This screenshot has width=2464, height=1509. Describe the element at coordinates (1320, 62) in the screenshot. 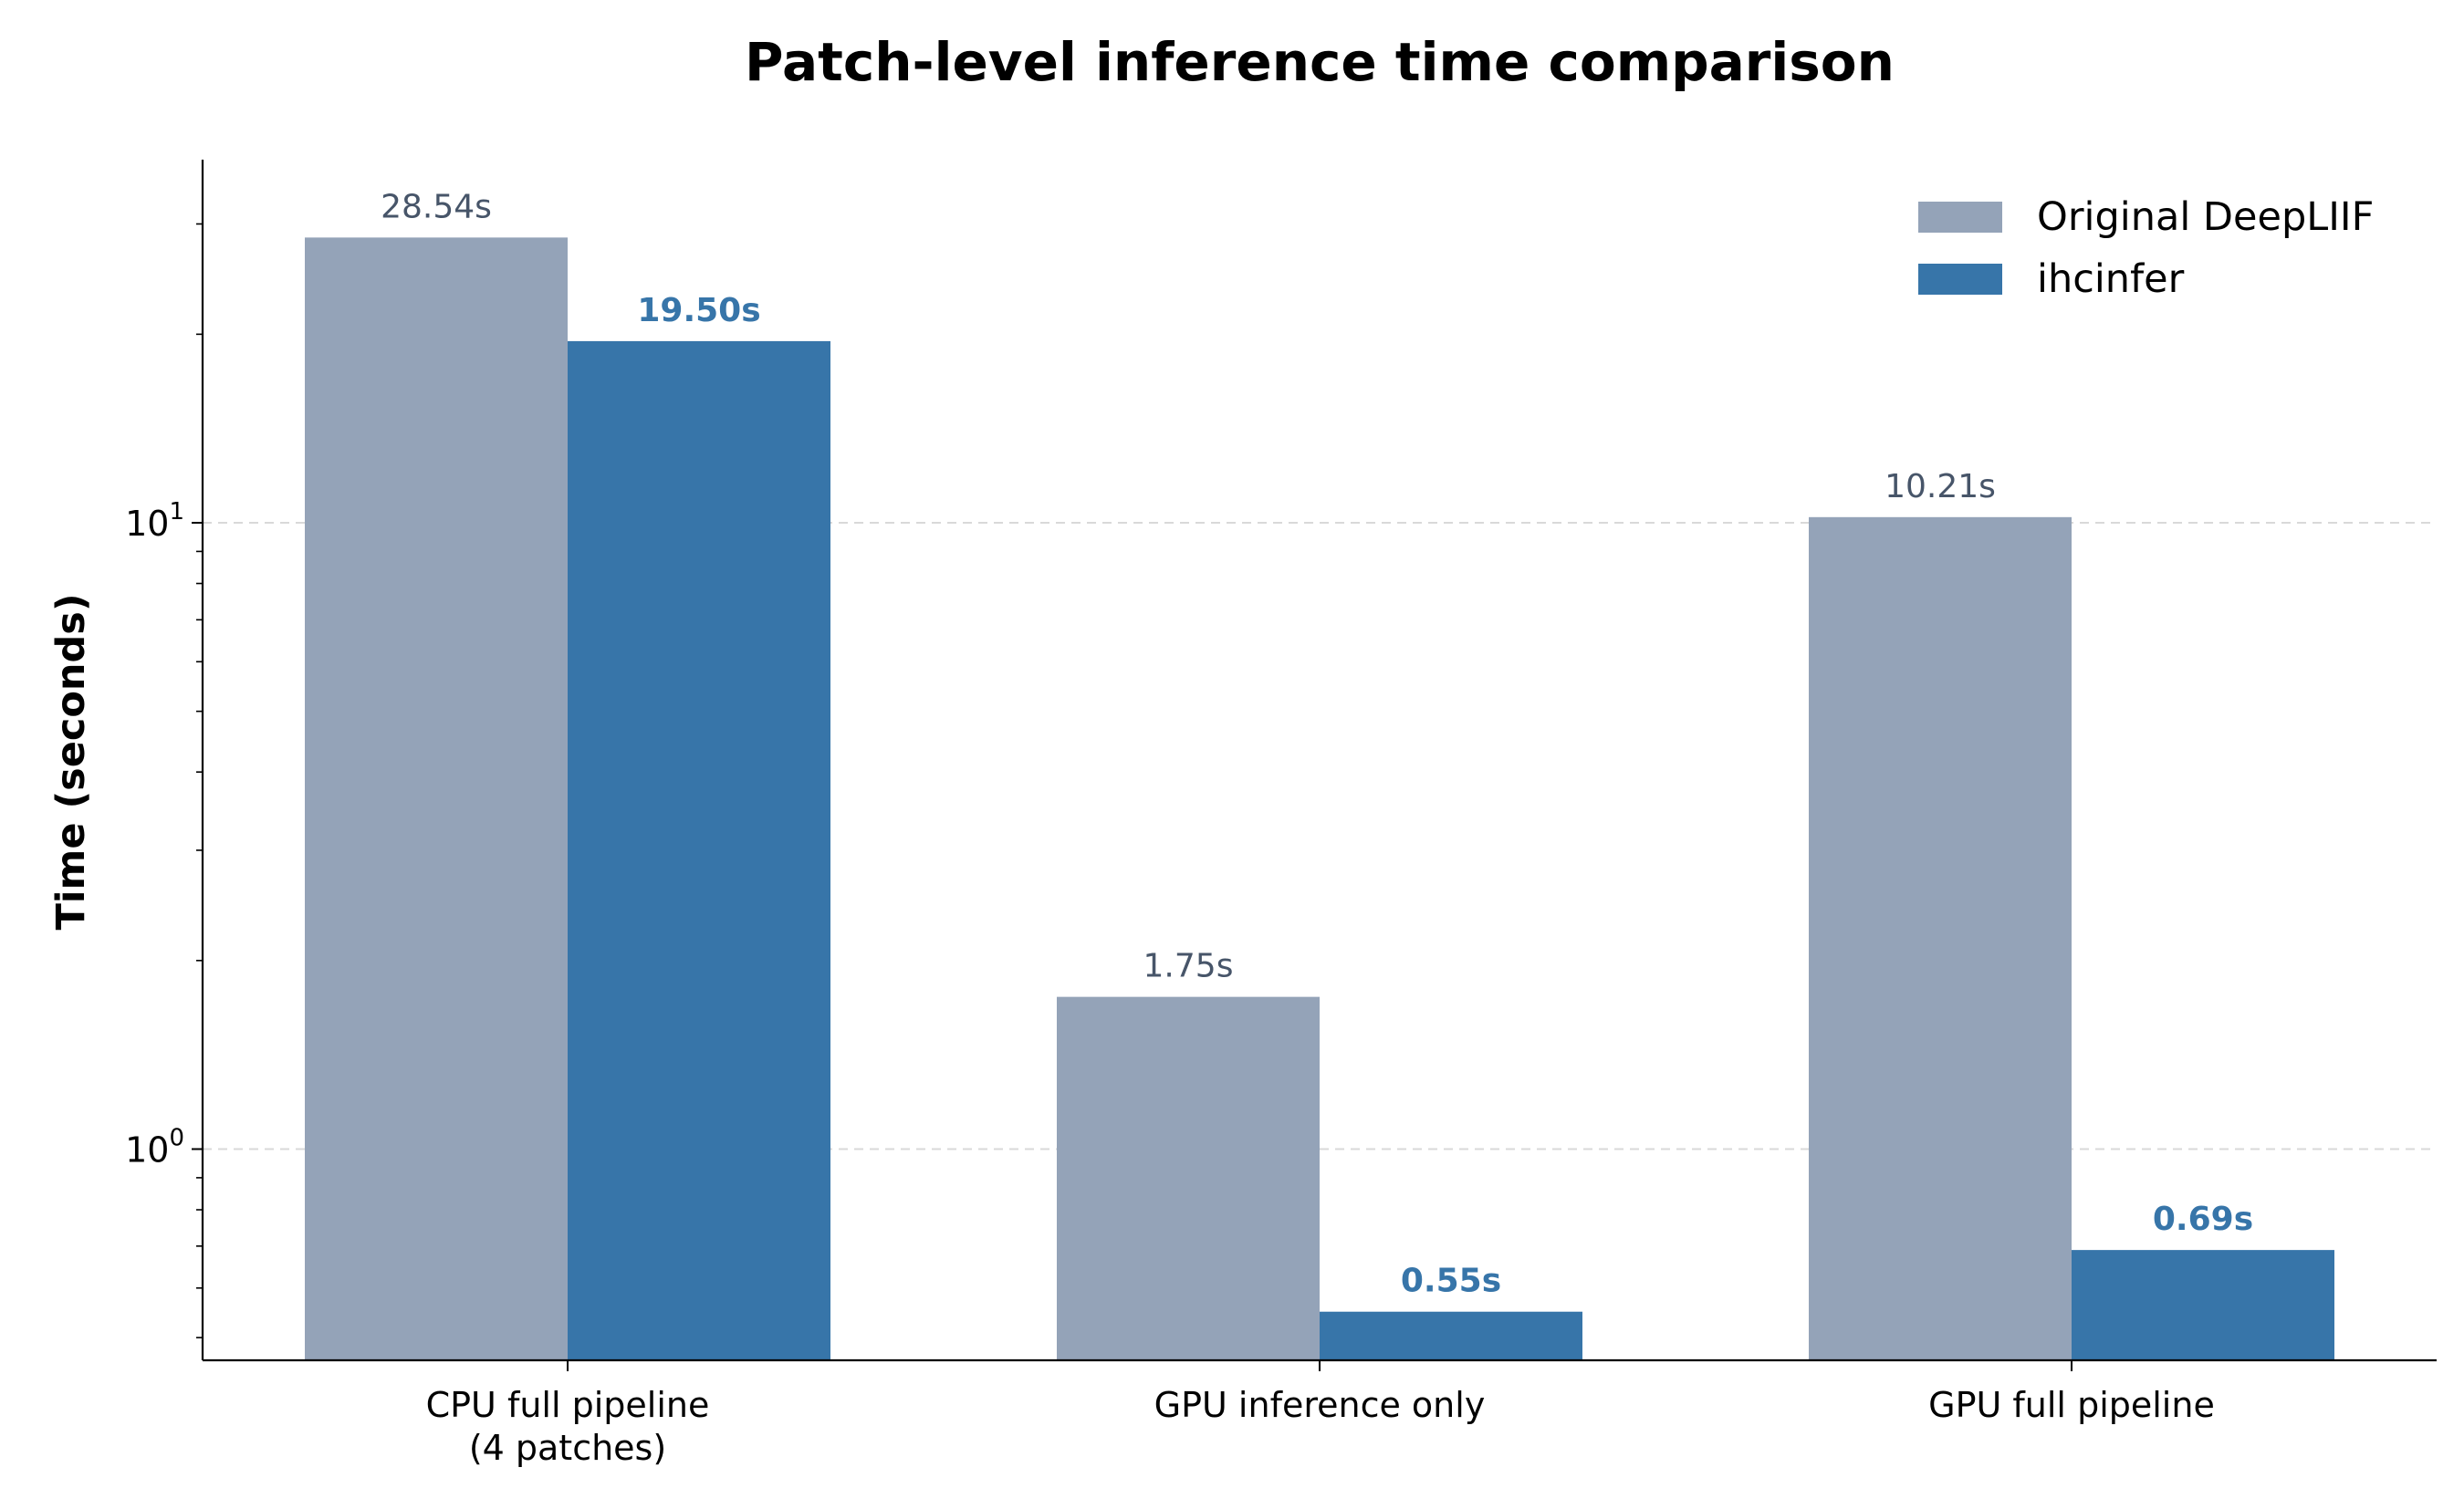

I see `chart-title: Patch-level inference time comparison` at that location.